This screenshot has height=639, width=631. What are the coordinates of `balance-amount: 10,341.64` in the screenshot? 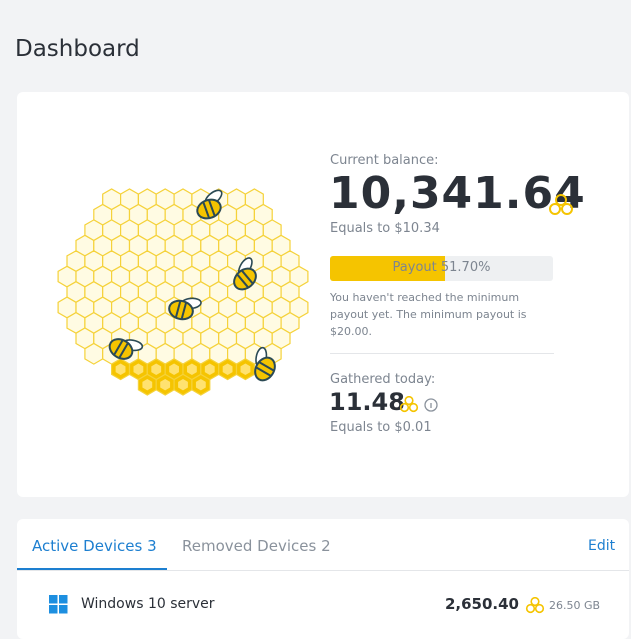 It's located at (457, 193).